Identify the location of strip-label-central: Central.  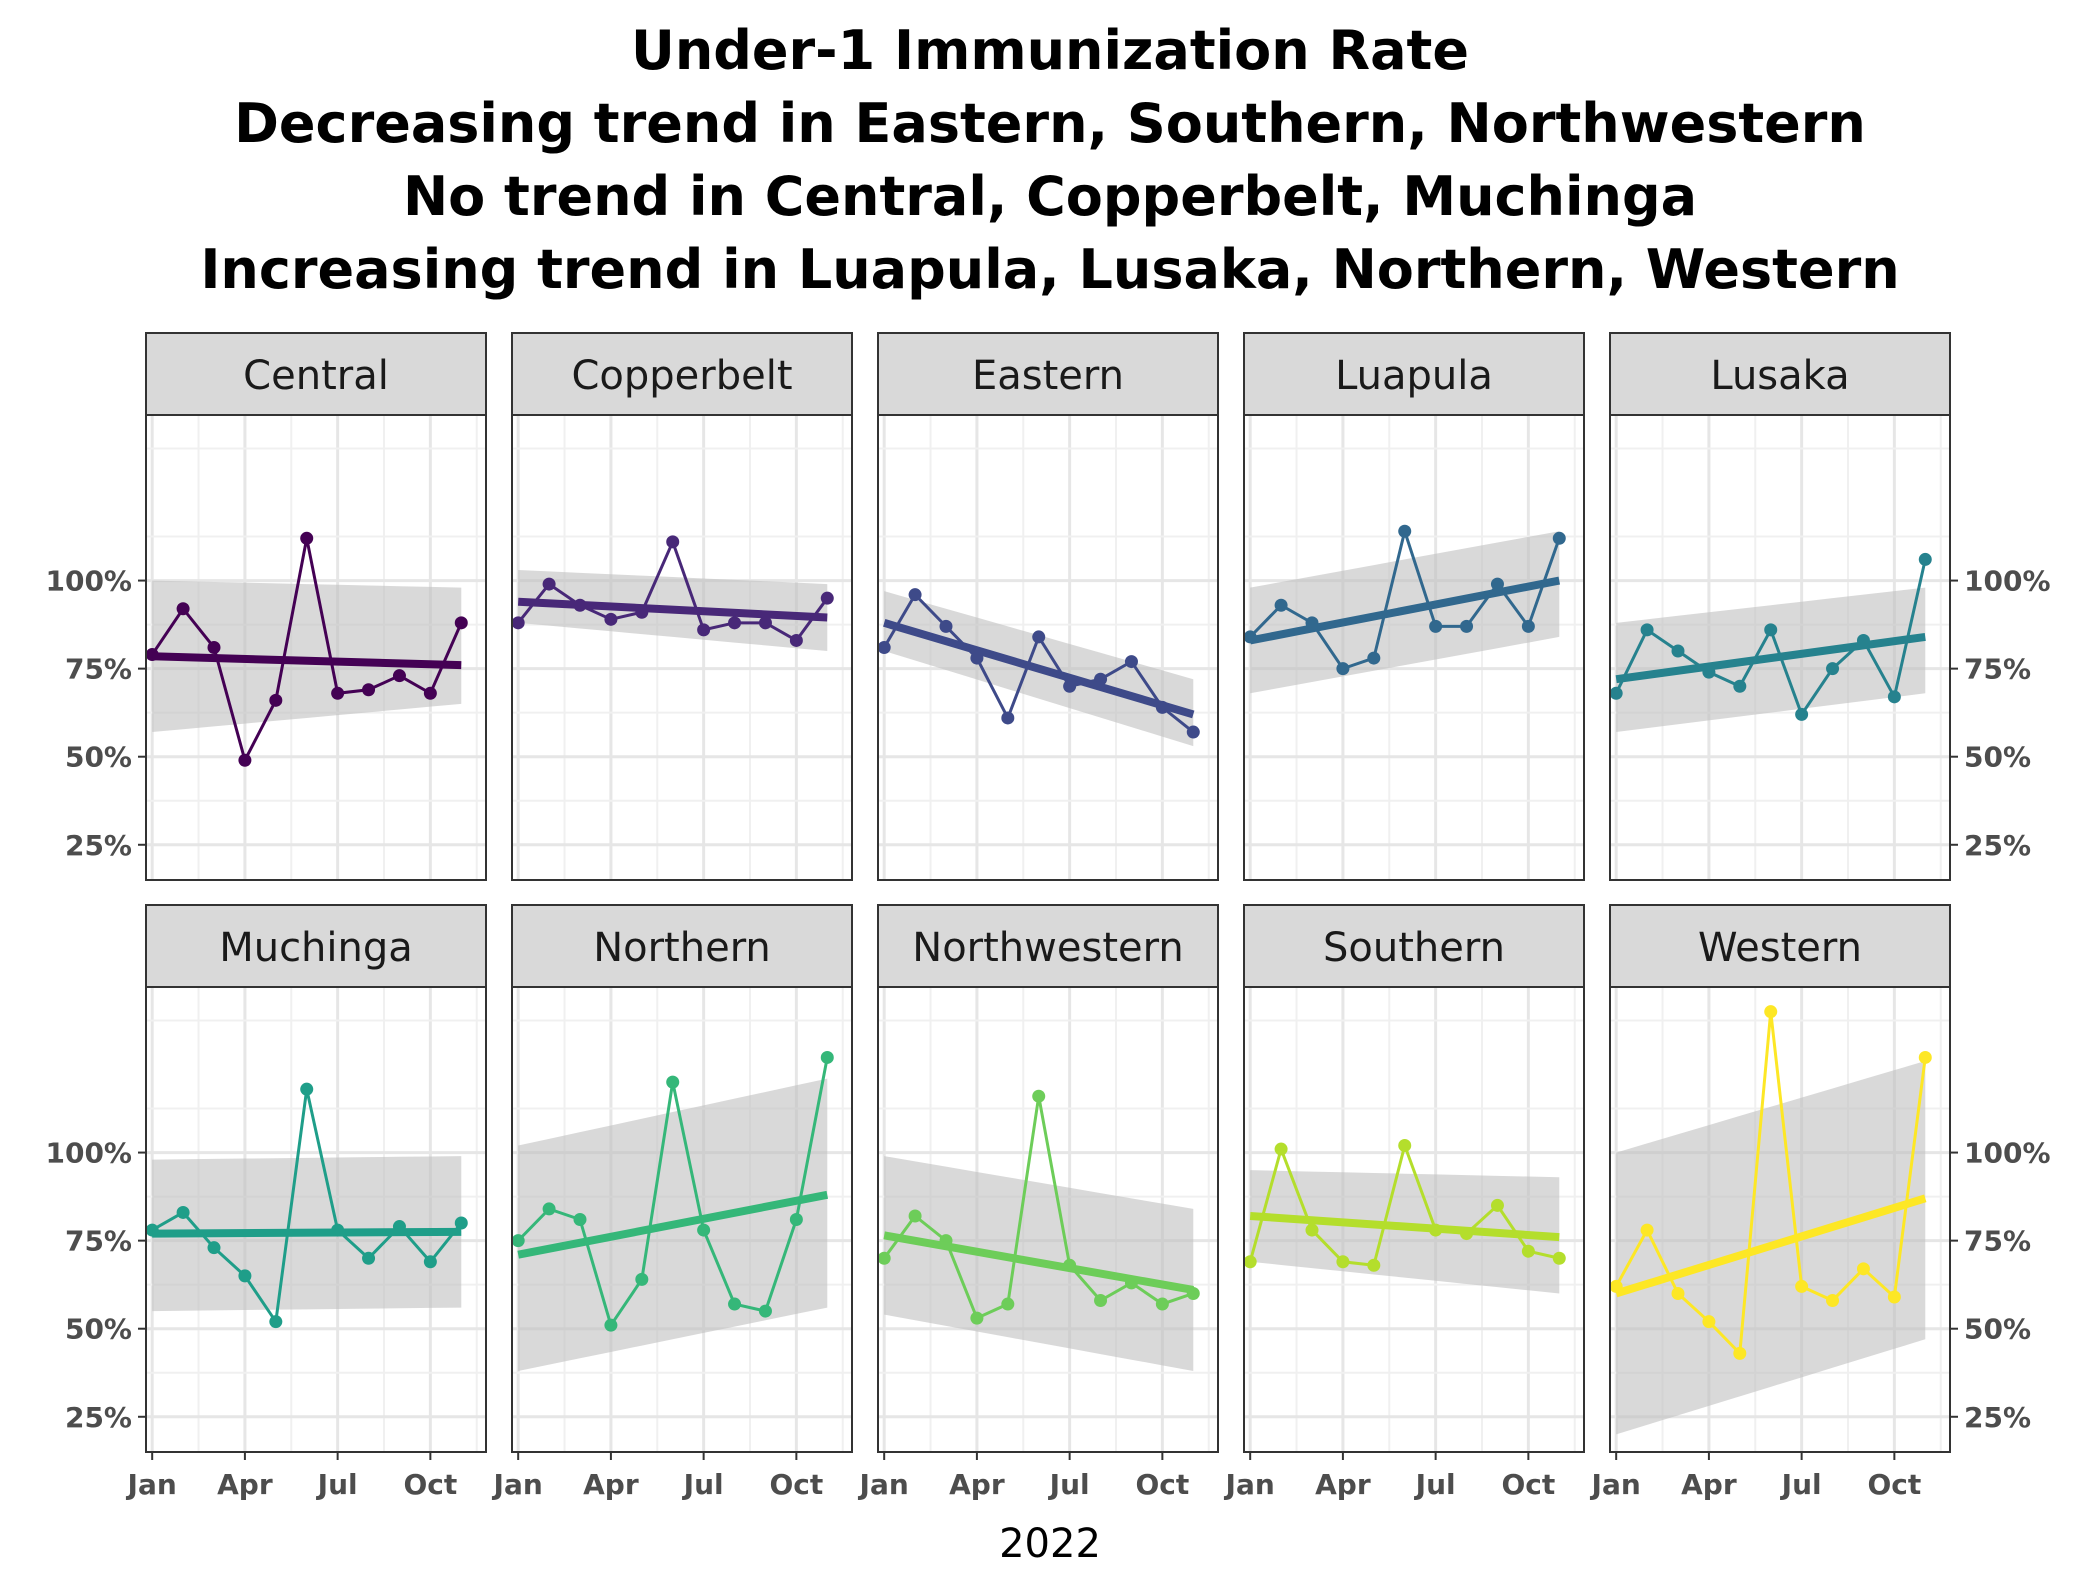
(316, 376).